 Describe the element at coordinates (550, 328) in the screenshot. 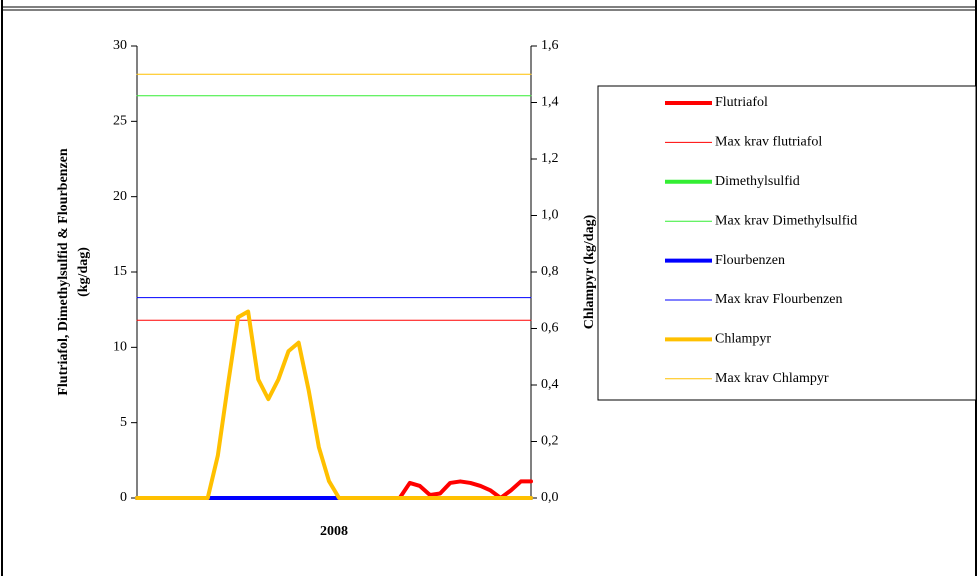

I see `y2-tick-label: 0,6` at that location.